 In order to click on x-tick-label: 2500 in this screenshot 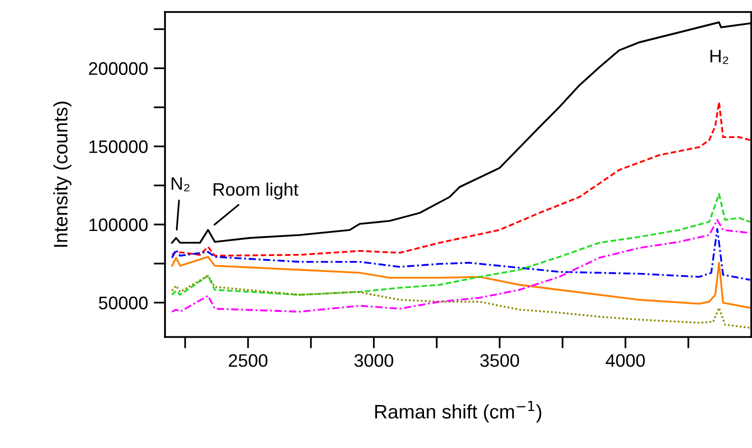, I will do `click(248, 360)`.